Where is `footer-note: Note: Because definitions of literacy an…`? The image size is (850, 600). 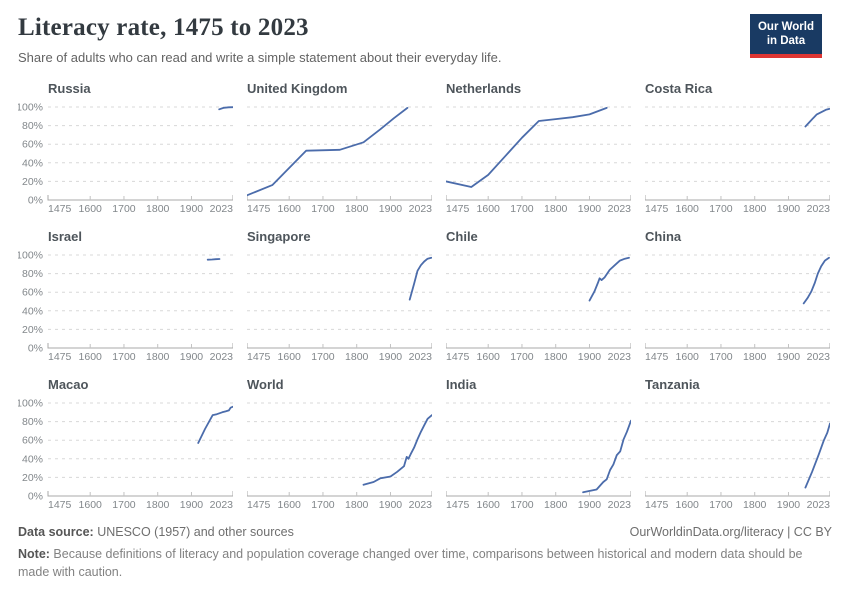
footer-note: Note: Because definitions of literacy an… is located at coordinates (421, 563).